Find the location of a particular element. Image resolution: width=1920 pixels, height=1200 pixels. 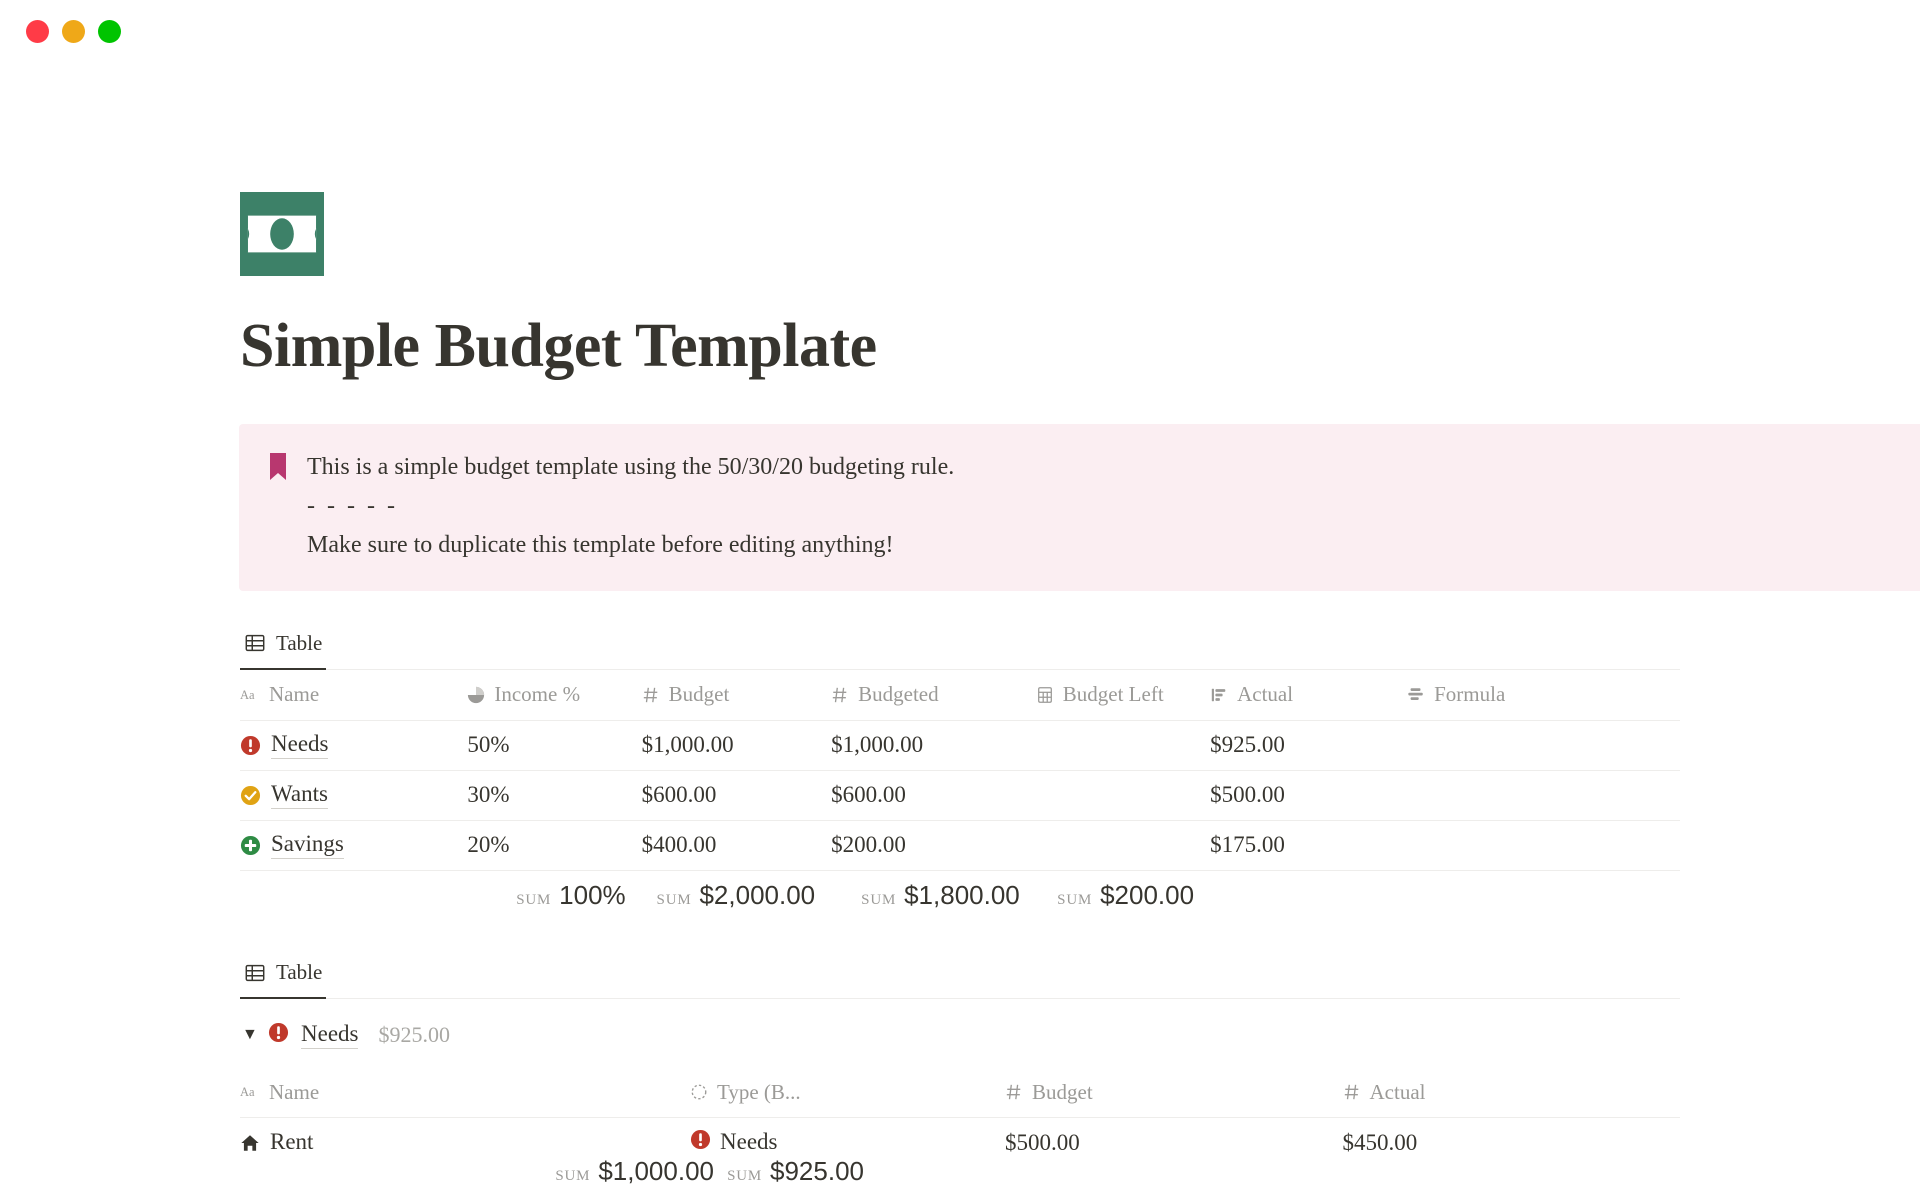

cell-actual: $175.00 is located at coordinates (1247, 845).